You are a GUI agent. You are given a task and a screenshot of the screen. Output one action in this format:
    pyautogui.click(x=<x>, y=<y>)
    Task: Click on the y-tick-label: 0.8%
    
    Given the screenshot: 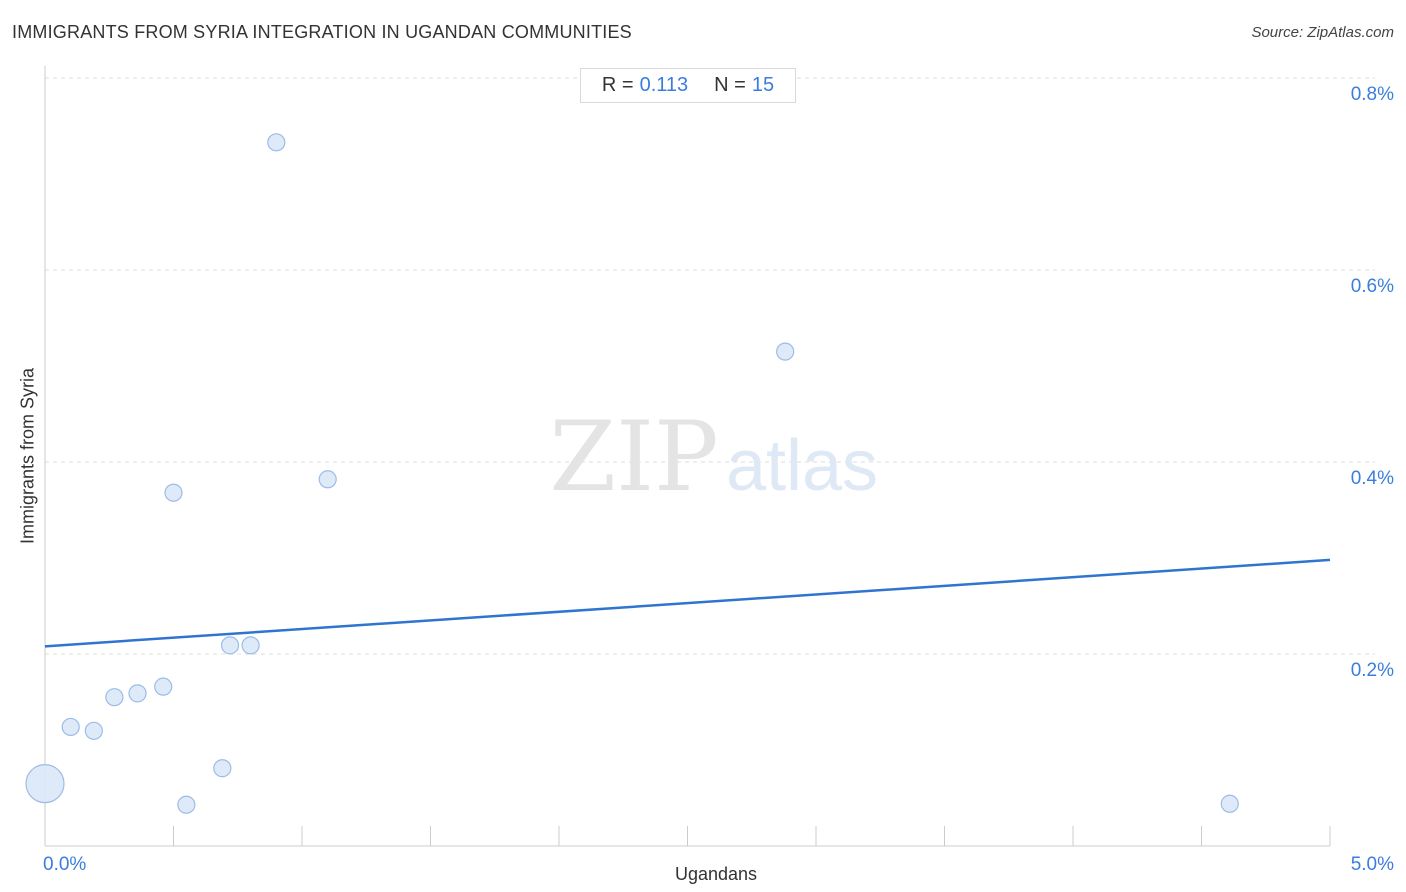 What is the action you would take?
    pyautogui.click(x=1372, y=94)
    